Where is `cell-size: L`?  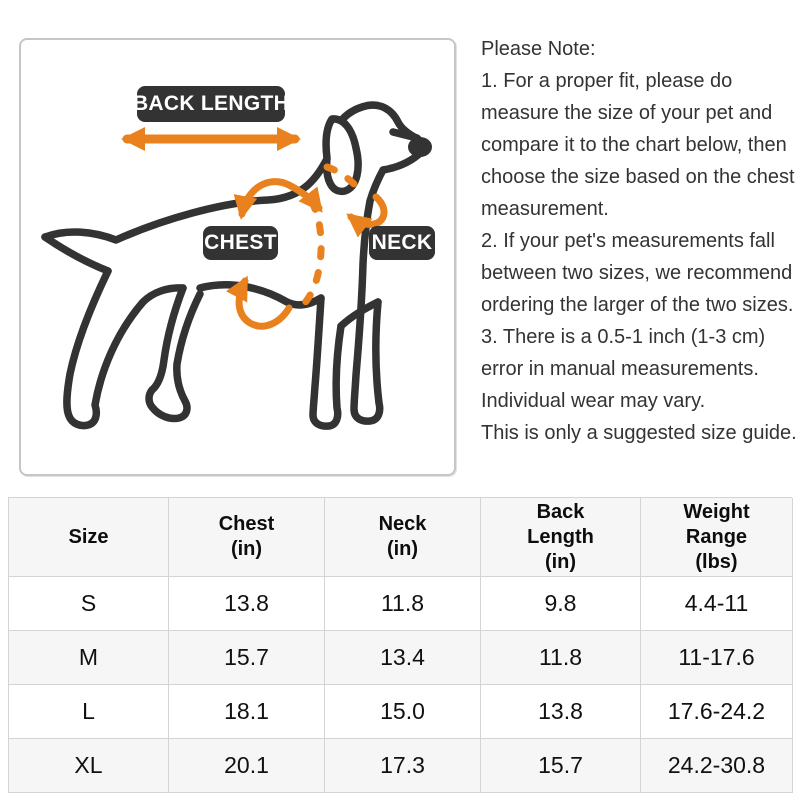 cell-size: L is located at coordinates (89, 712).